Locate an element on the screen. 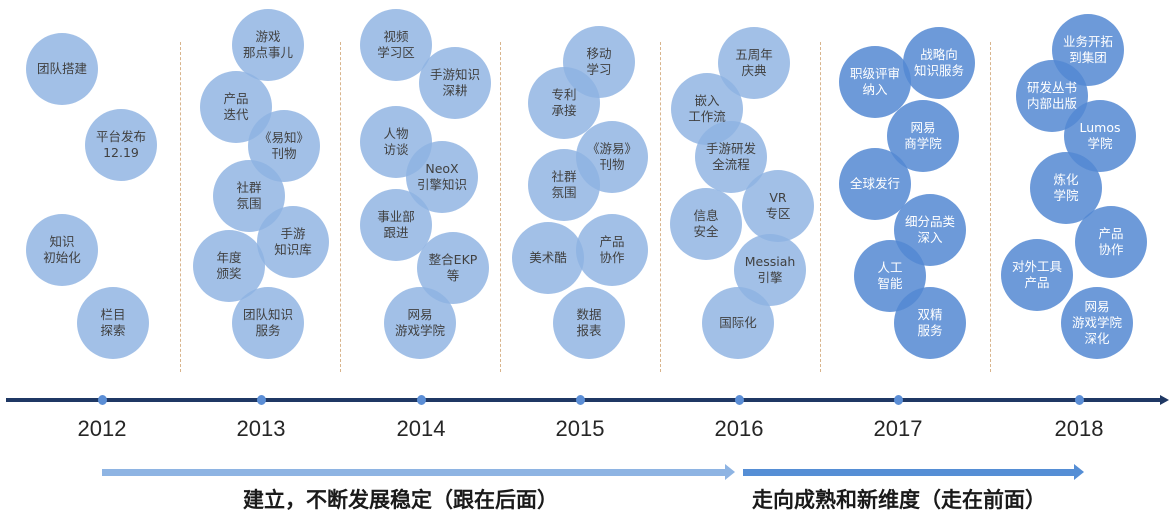 This screenshot has width=1174, height=518. milestone-bubble: 数据 报表 is located at coordinates (589, 323).